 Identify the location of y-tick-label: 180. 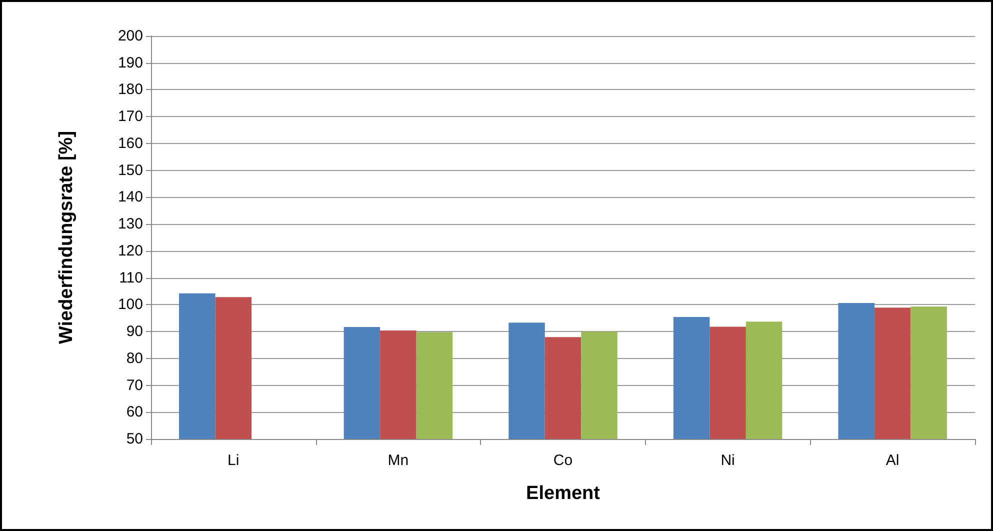
(130, 89).